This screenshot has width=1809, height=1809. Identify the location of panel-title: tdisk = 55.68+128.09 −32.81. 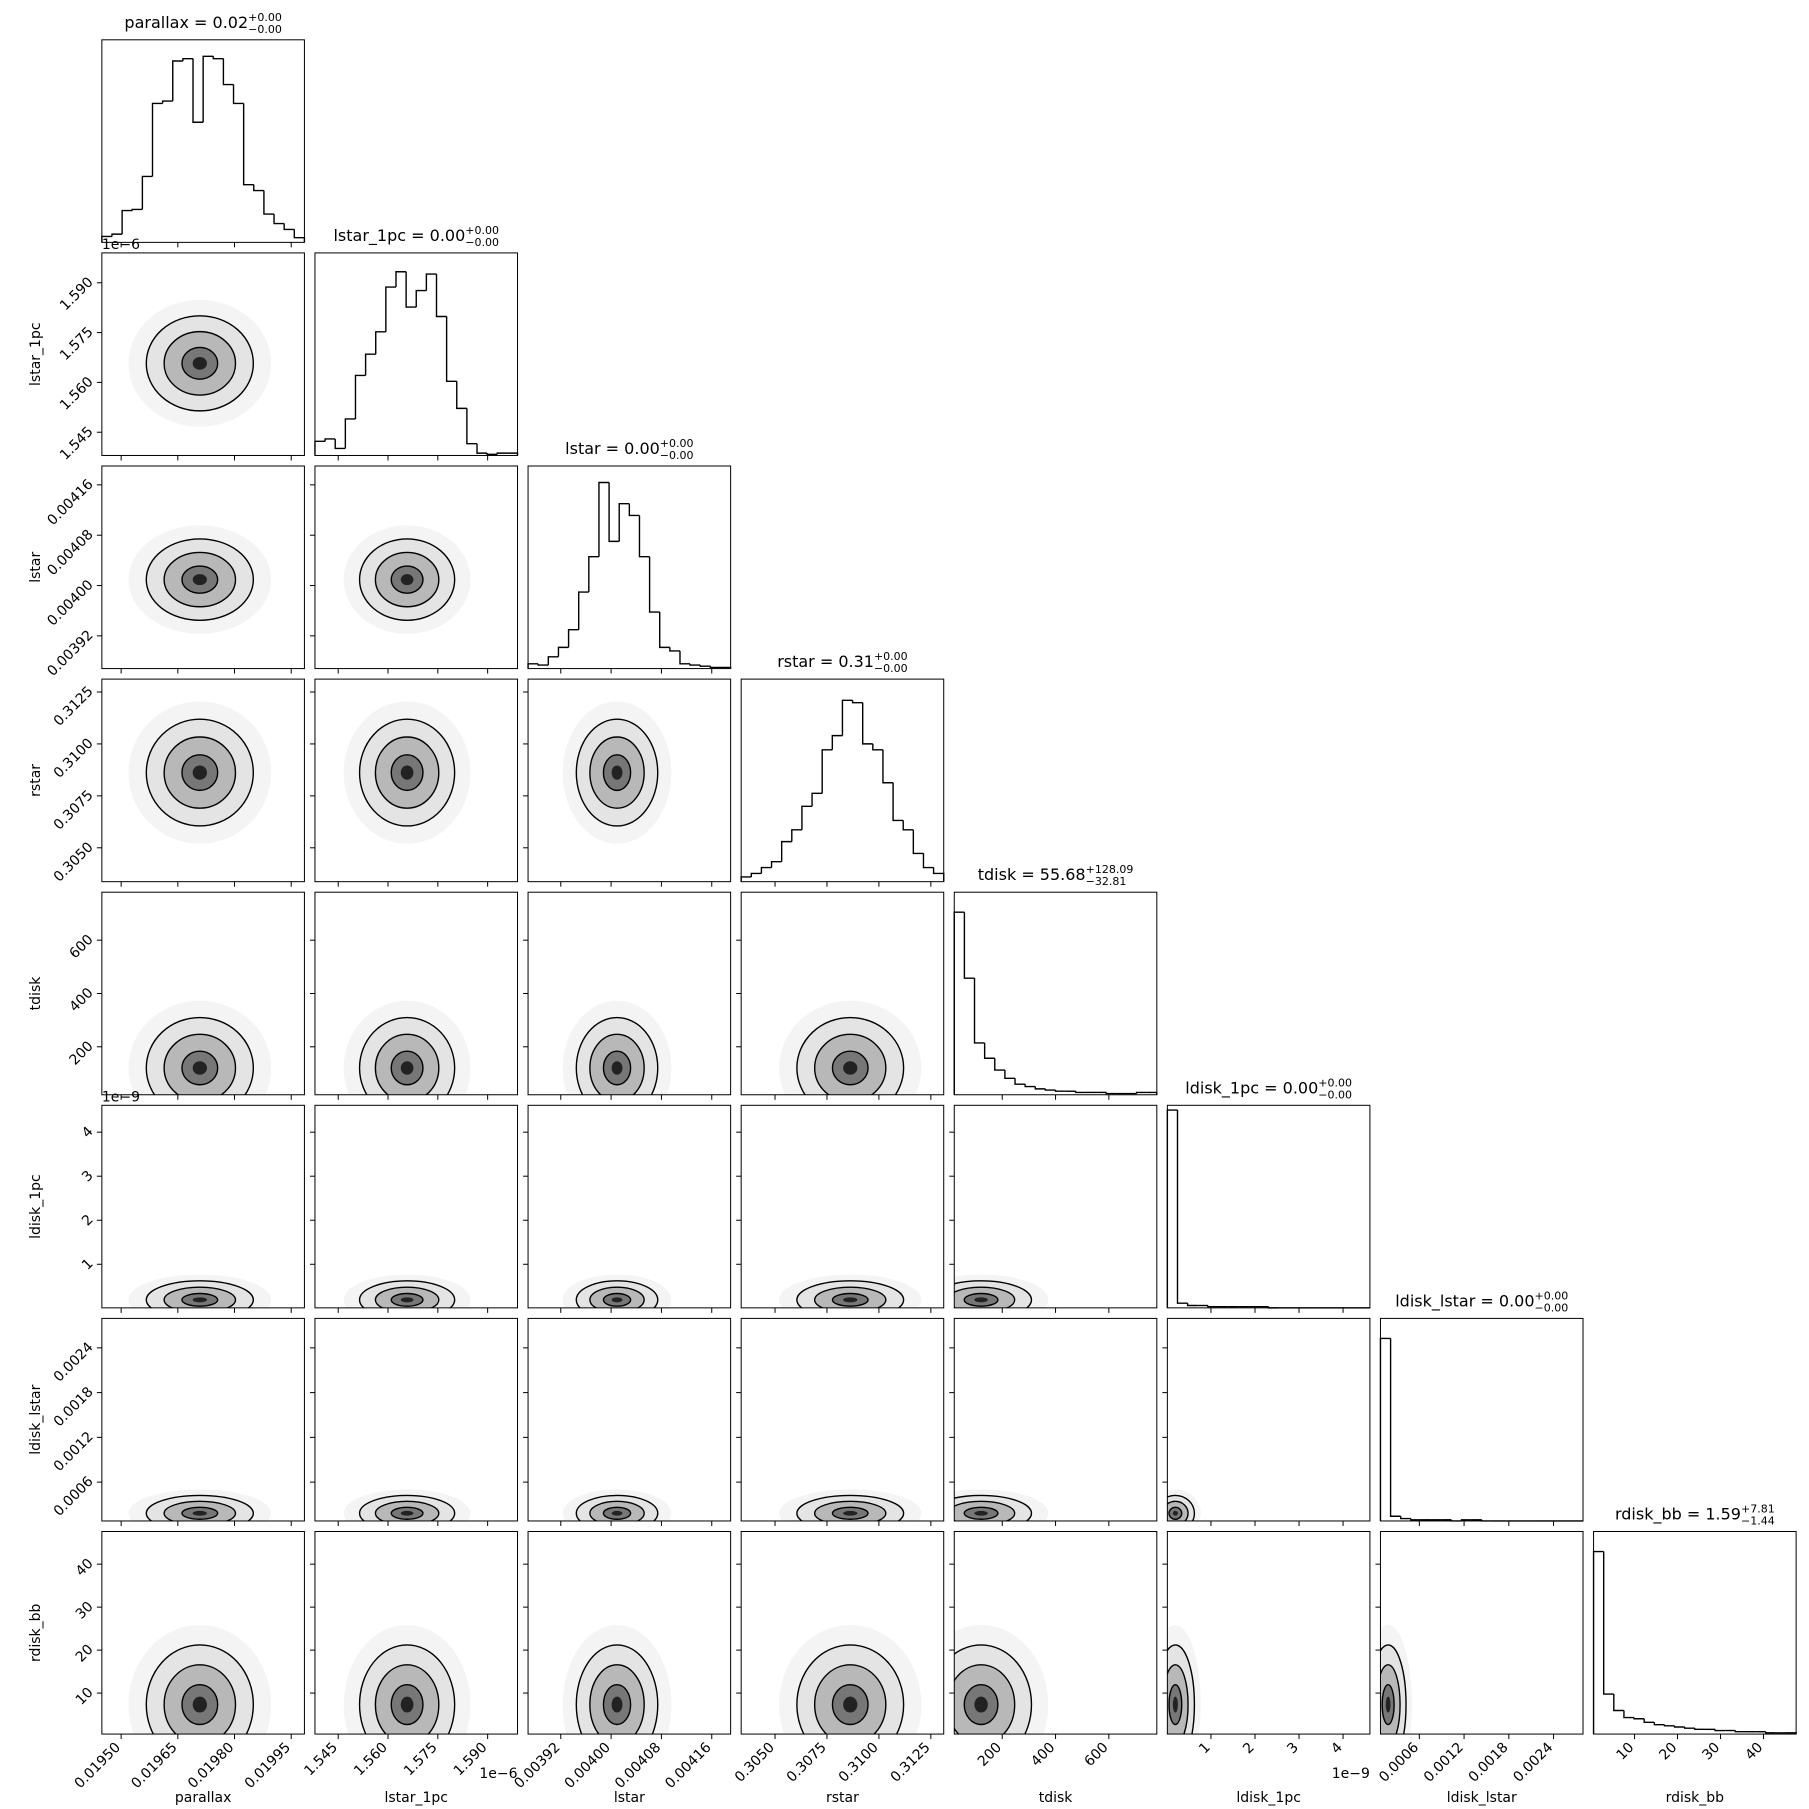
(1056, 875).